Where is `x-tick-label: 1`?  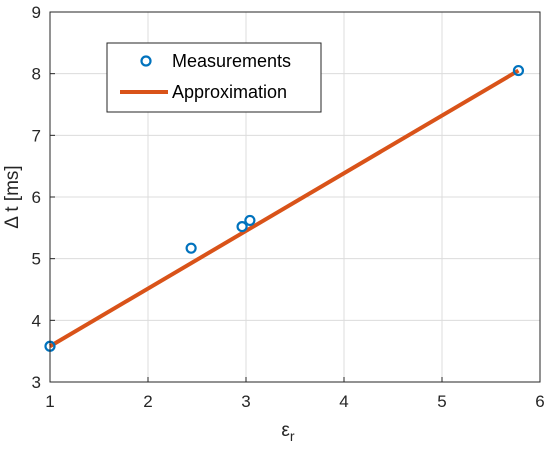
x-tick-label: 1 is located at coordinates (49, 401).